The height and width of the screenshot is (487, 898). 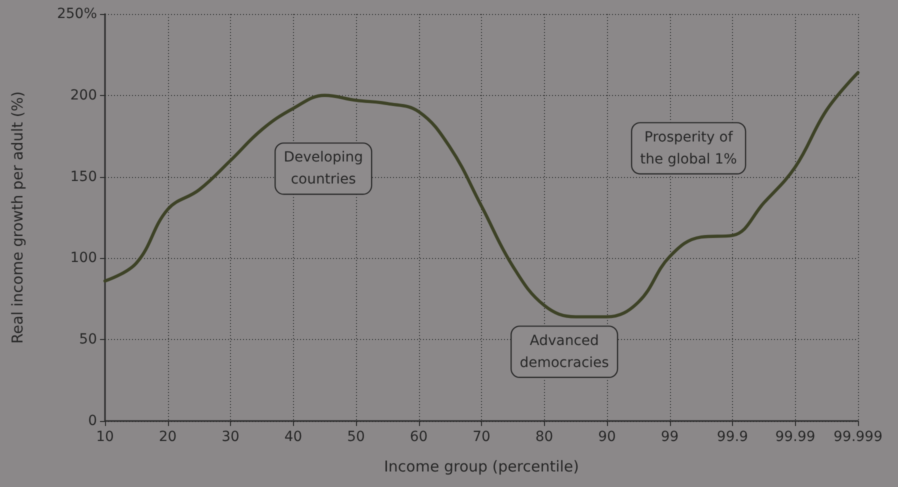 What do you see at coordinates (76, 14) in the screenshot?
I see `y-tick-label: 250%` at bounding box center [76, 14].